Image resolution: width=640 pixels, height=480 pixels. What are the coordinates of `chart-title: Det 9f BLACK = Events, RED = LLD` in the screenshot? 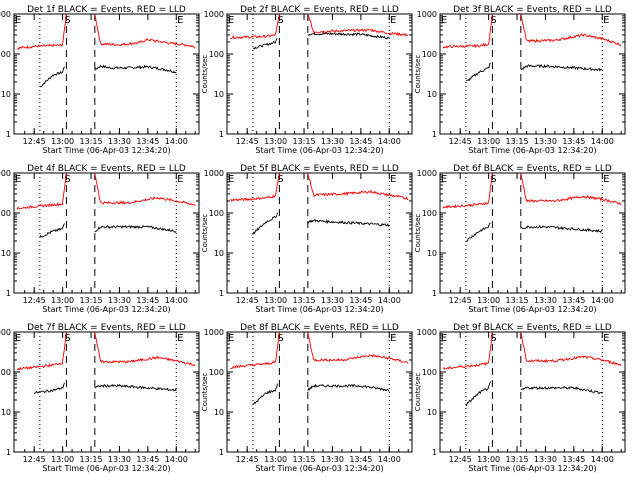 It's located at (532, 328).